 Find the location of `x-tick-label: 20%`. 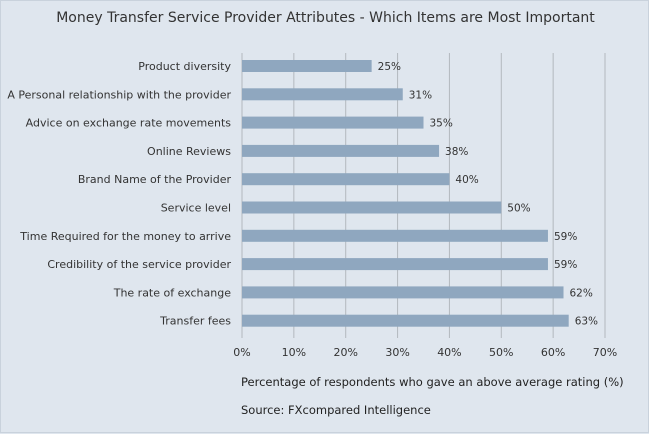

x-tick-label: 20% is located at coordinates (345, 352).